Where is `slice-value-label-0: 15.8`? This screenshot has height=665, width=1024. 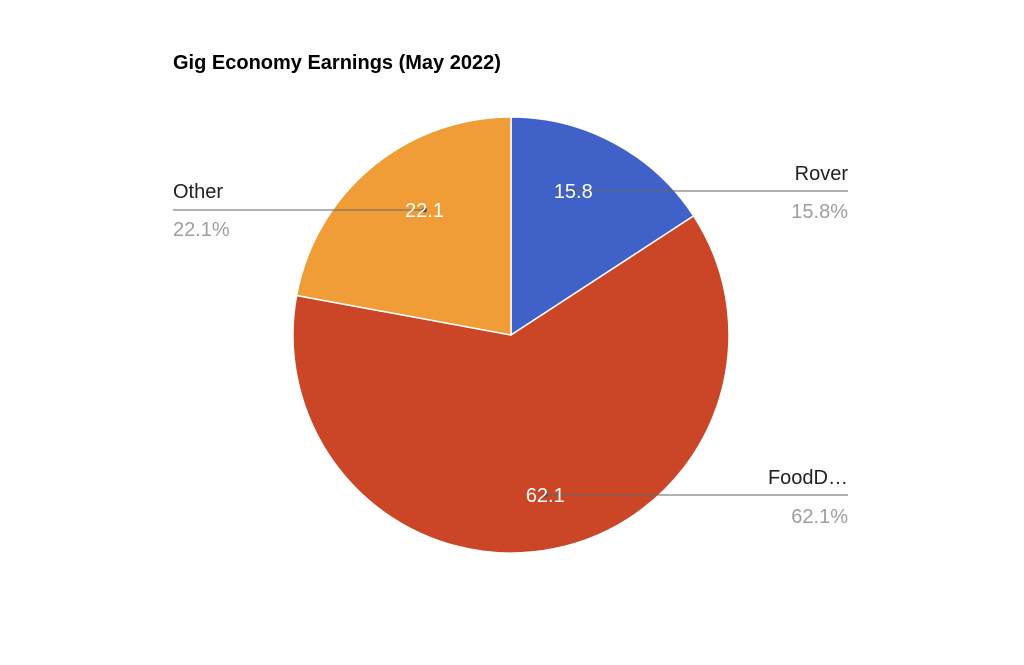
slice-value-label-0: 15.8 is located at coordinates (573, 192).